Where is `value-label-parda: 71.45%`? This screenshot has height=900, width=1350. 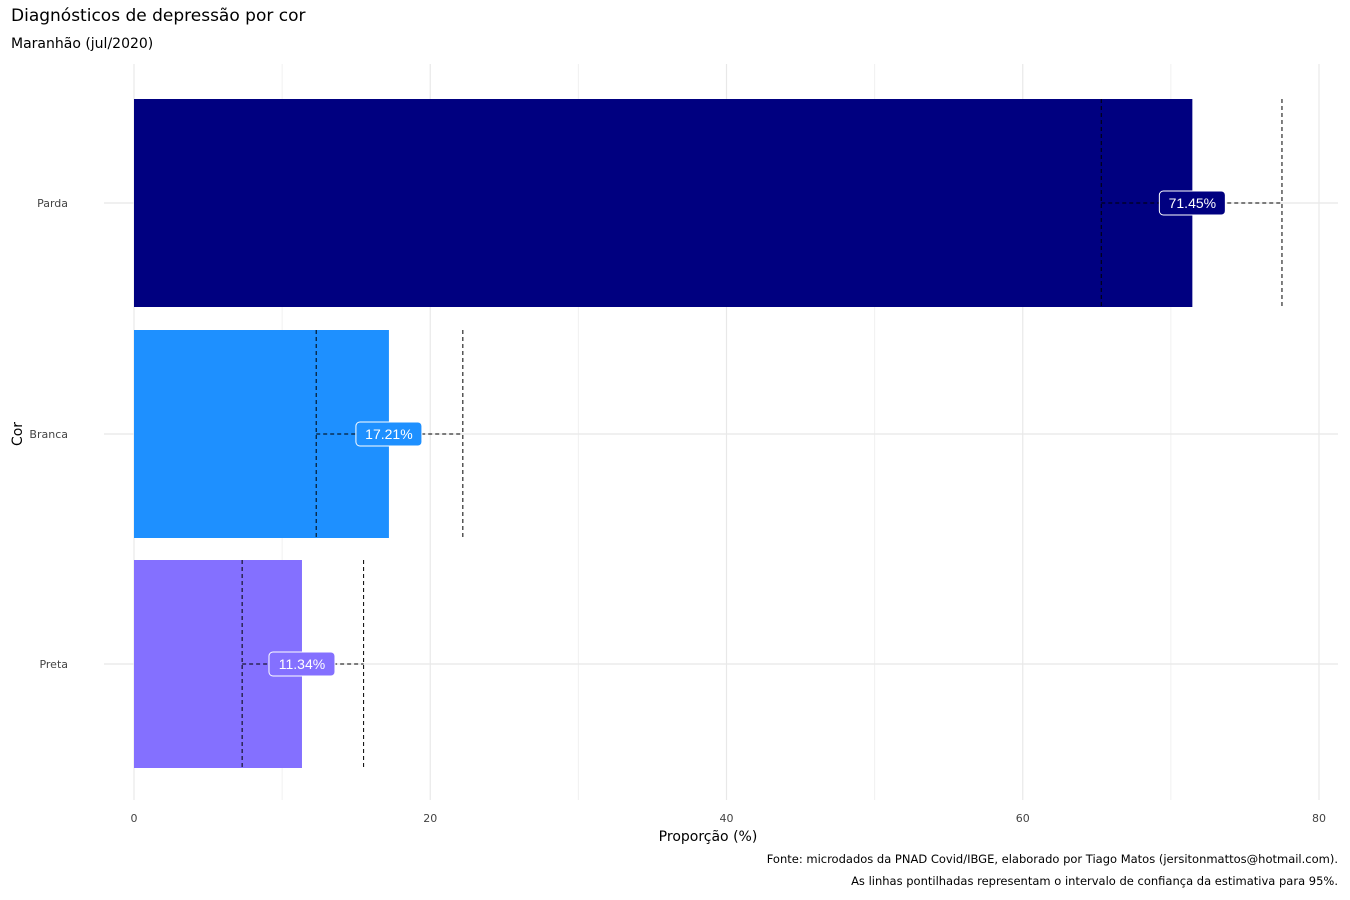 value-label-parda: 71.45% is located at coordinates (1192, 203).